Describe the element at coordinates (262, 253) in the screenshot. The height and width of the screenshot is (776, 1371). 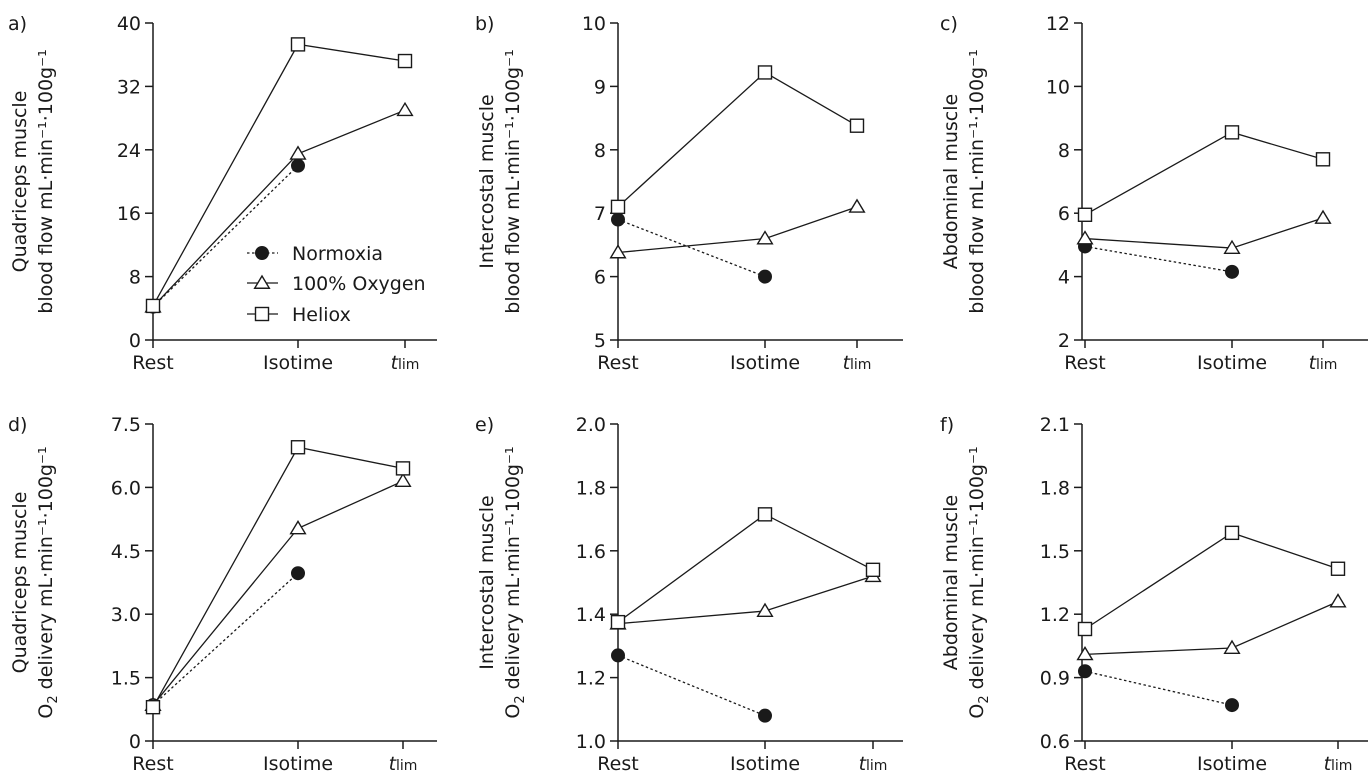
I see `legend-marker-normoxia` at that location.